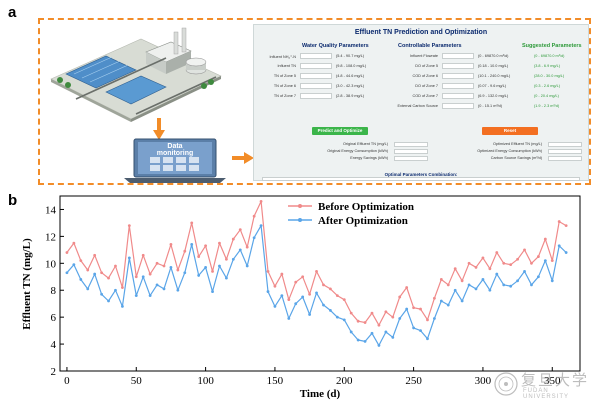  What do you see at coordinates (549, 56) in the screenshot?
I see `suggested-range: (0 - 69870.0 m³/d)` at bounding box center [549, 56].